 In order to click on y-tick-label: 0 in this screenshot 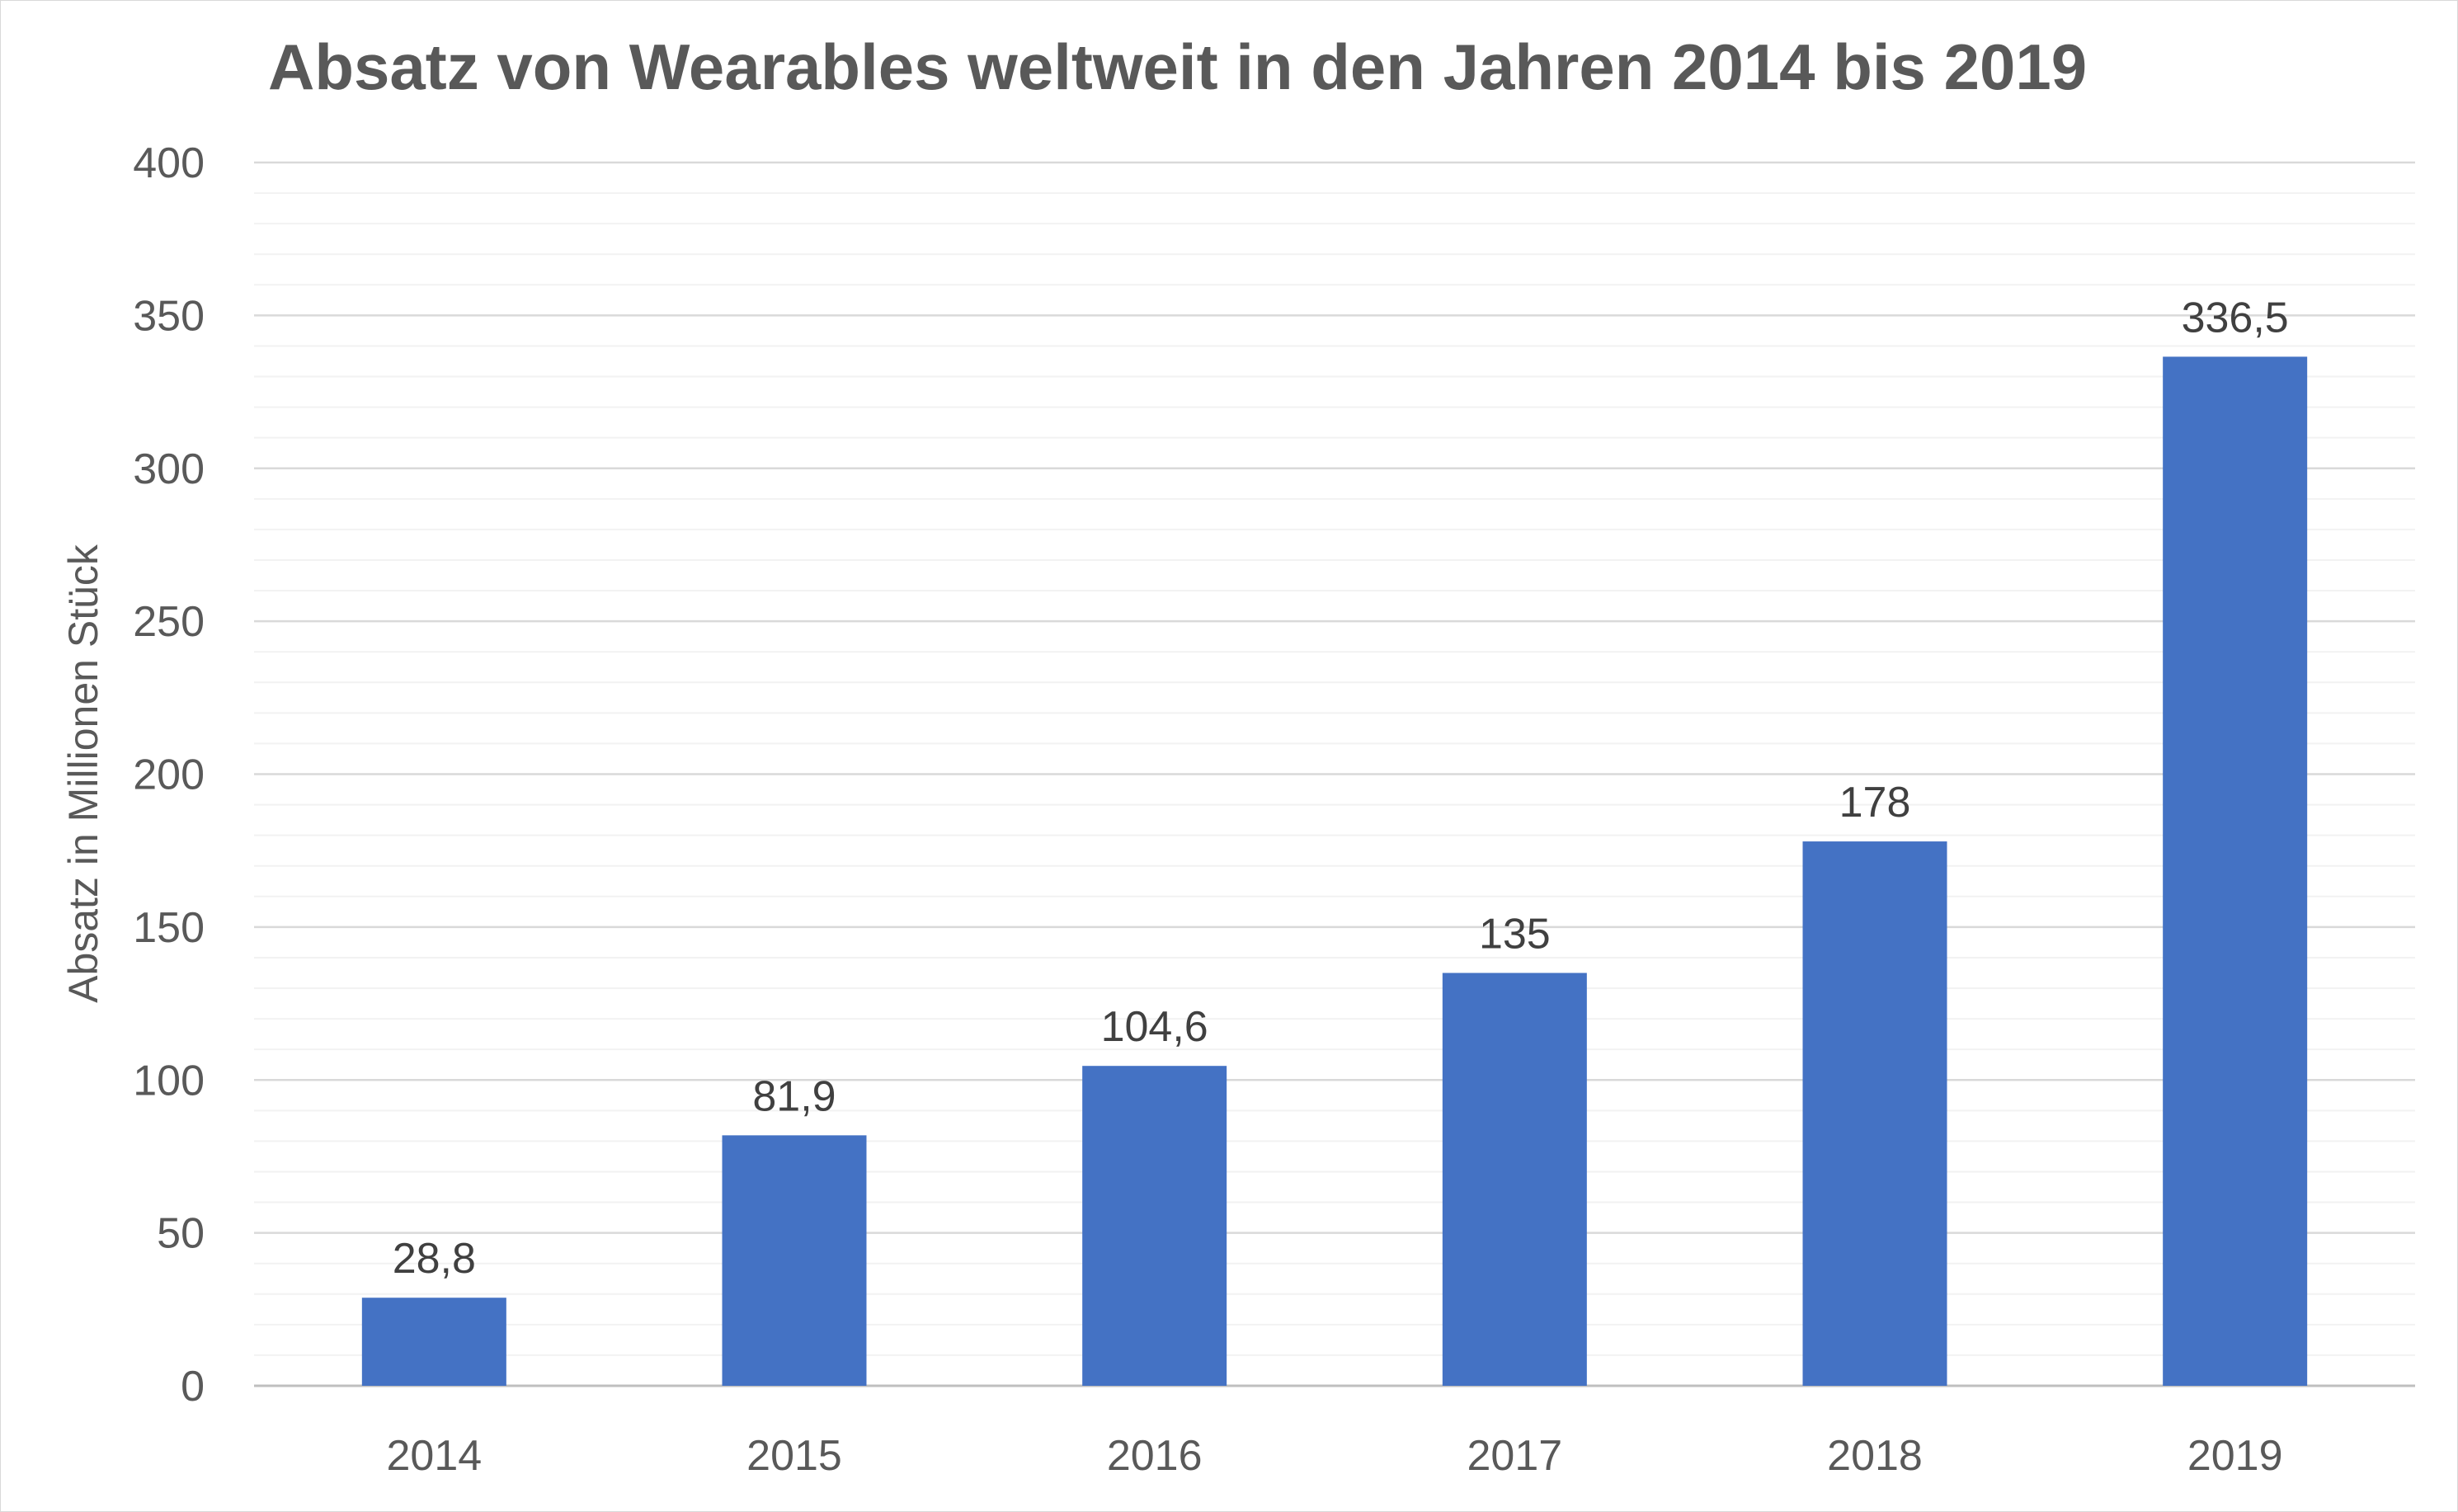, I will do `click(193, 1387)`.